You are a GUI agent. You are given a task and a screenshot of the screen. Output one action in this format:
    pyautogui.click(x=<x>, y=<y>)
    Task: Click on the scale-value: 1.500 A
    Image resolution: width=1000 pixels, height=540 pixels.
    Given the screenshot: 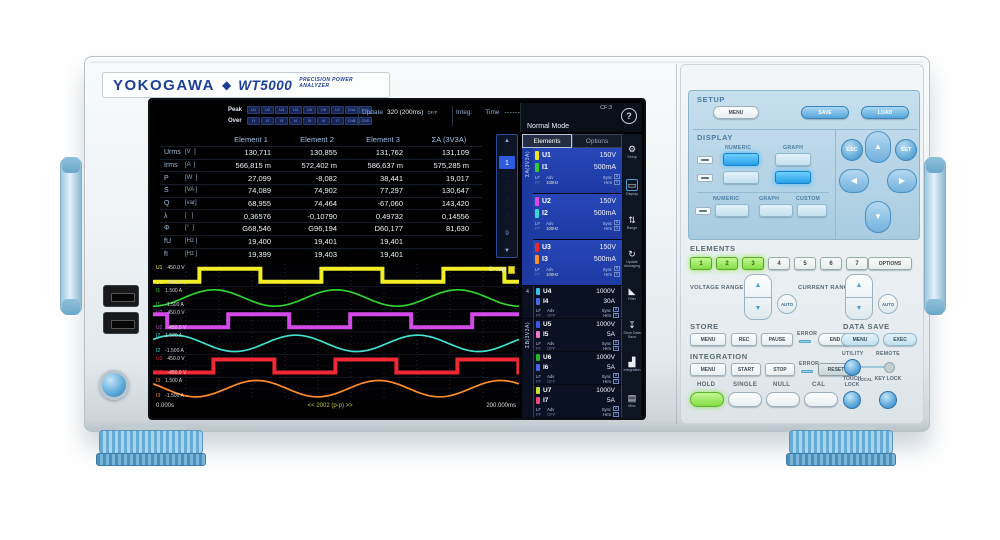 What is the action you would take?
    pyautogui.click(x=174, y=381)
    